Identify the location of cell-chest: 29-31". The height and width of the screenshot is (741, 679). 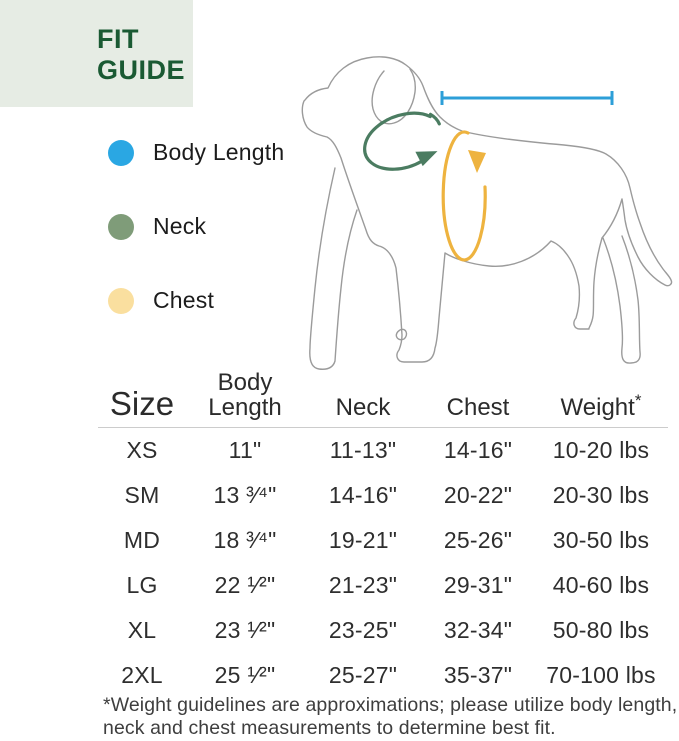
(478, 585).